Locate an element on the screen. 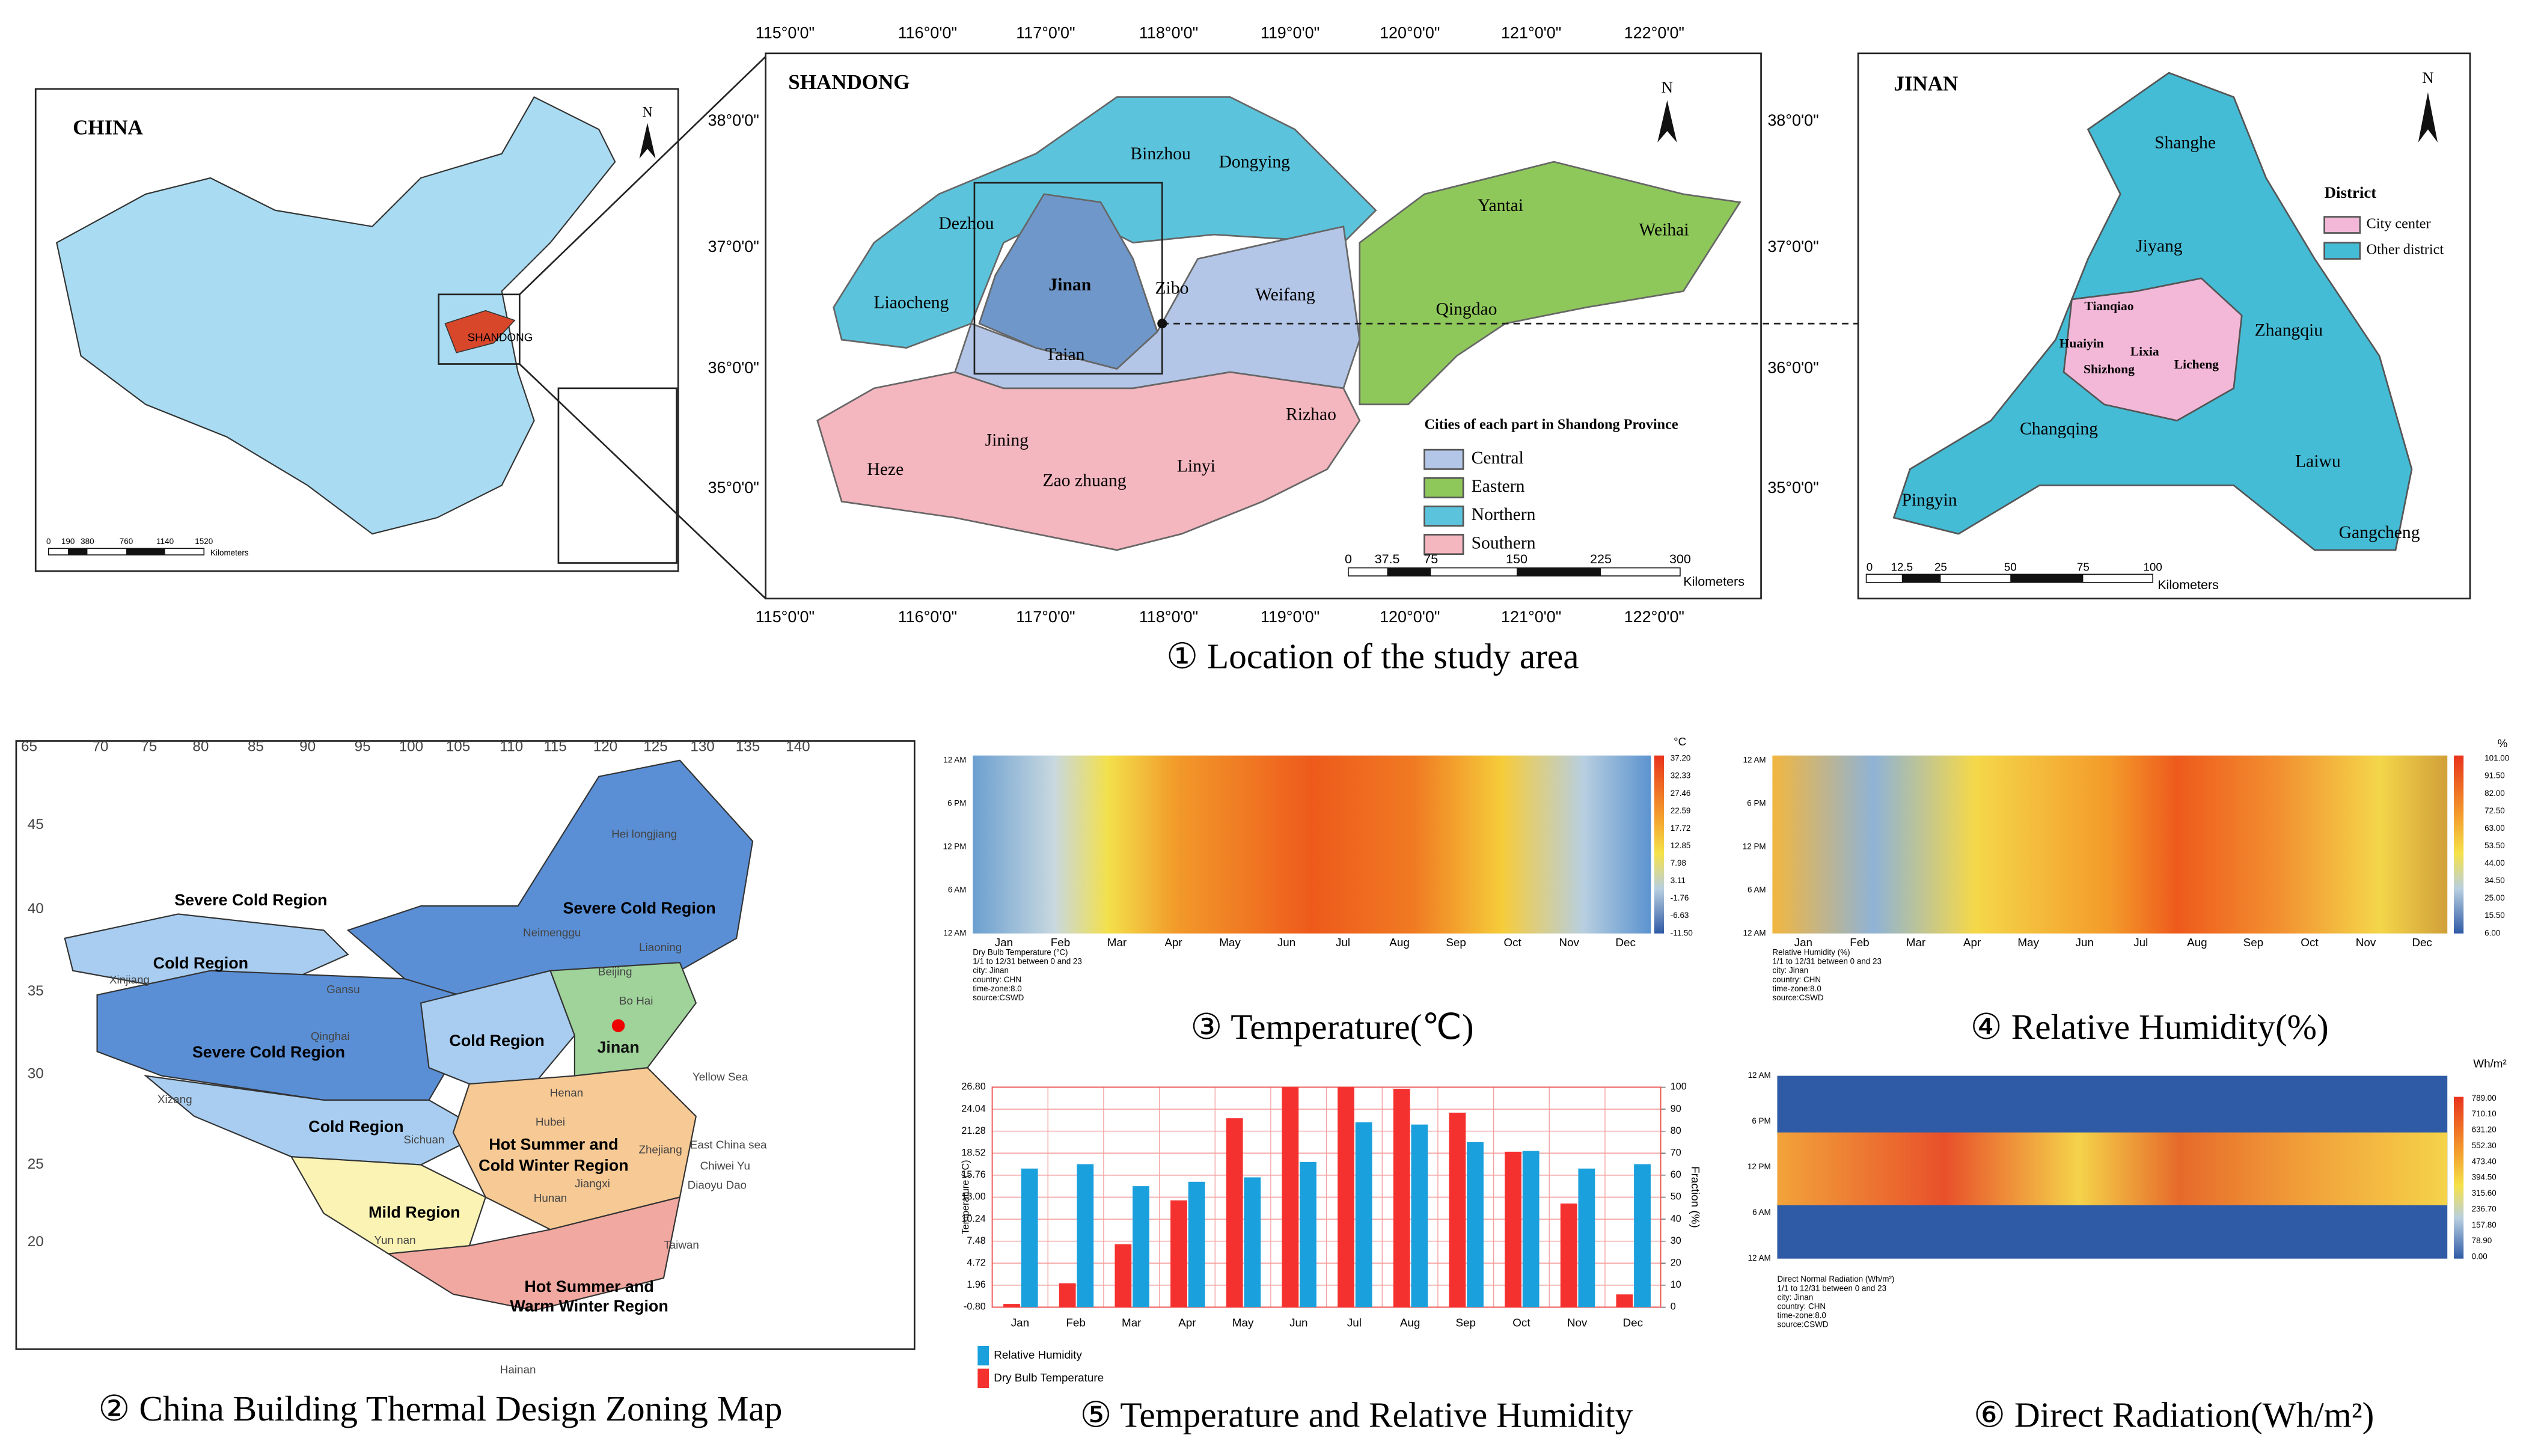  note: source:CSWD is located at coordinates (1798, 998).